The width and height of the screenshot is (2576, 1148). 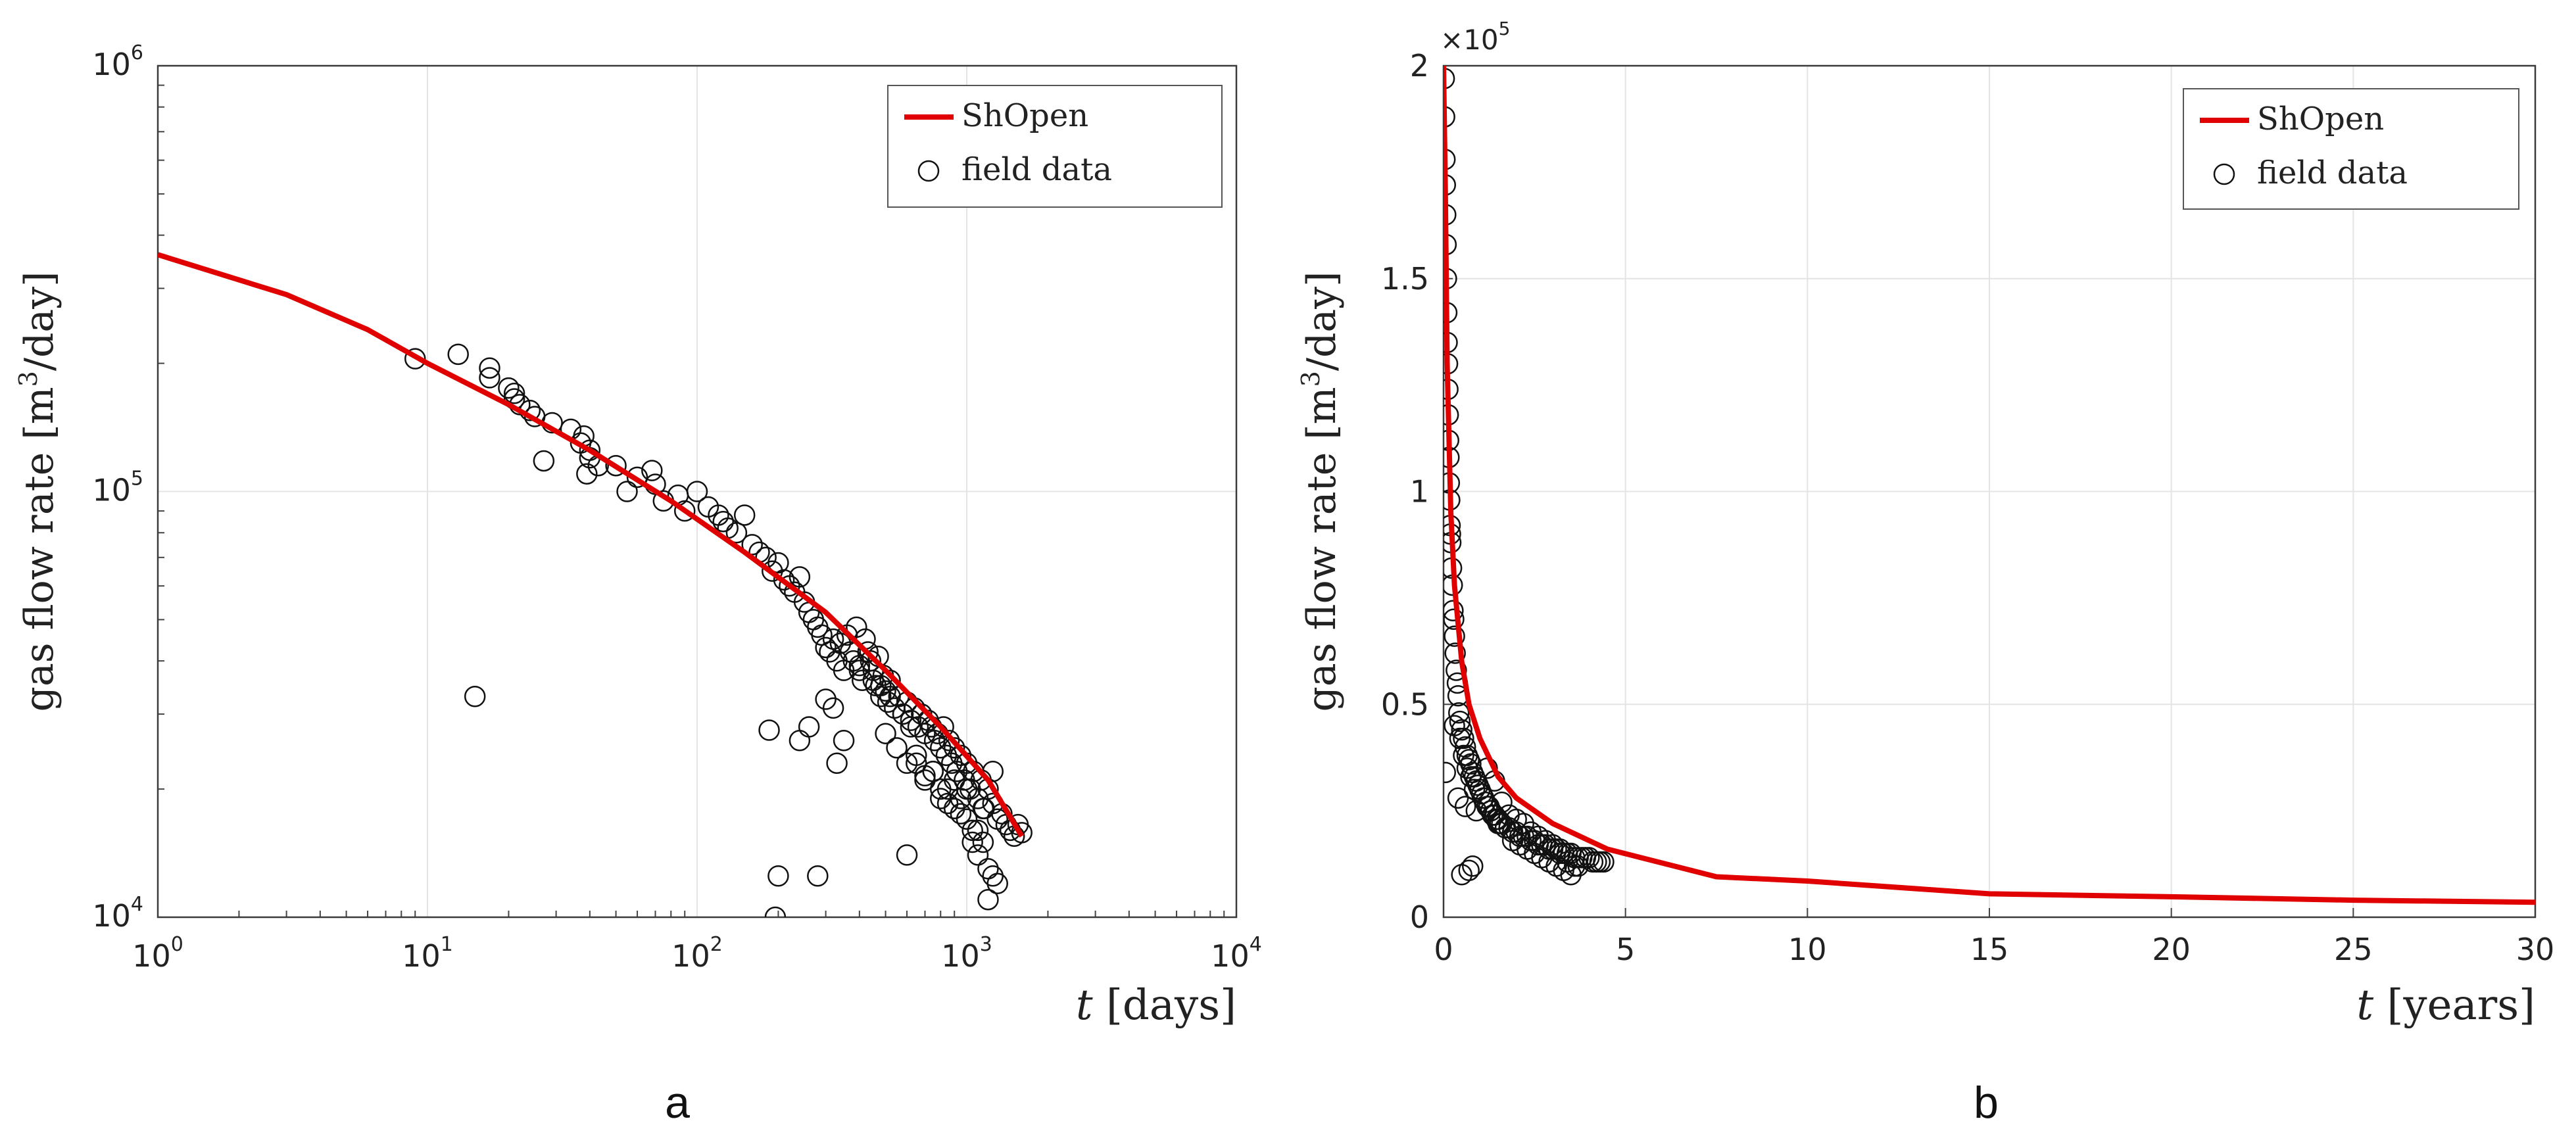 I want to click on legend-label-field-data: field data, so click(x=2332, y=173).